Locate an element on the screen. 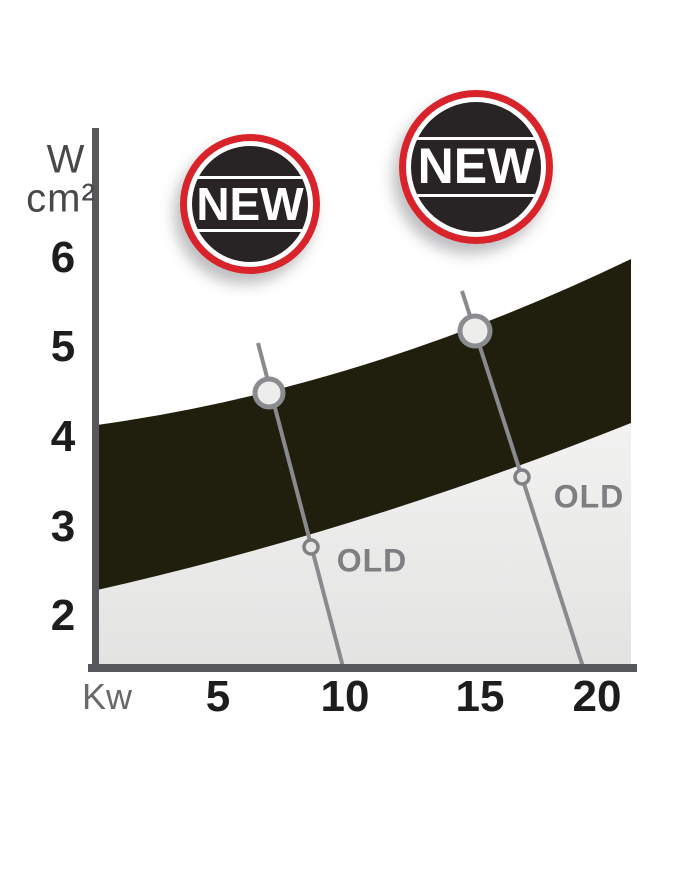 The width and height of the screenshot is (700, 880). x-tick-20: 20 is located at coordinates (597, 696).